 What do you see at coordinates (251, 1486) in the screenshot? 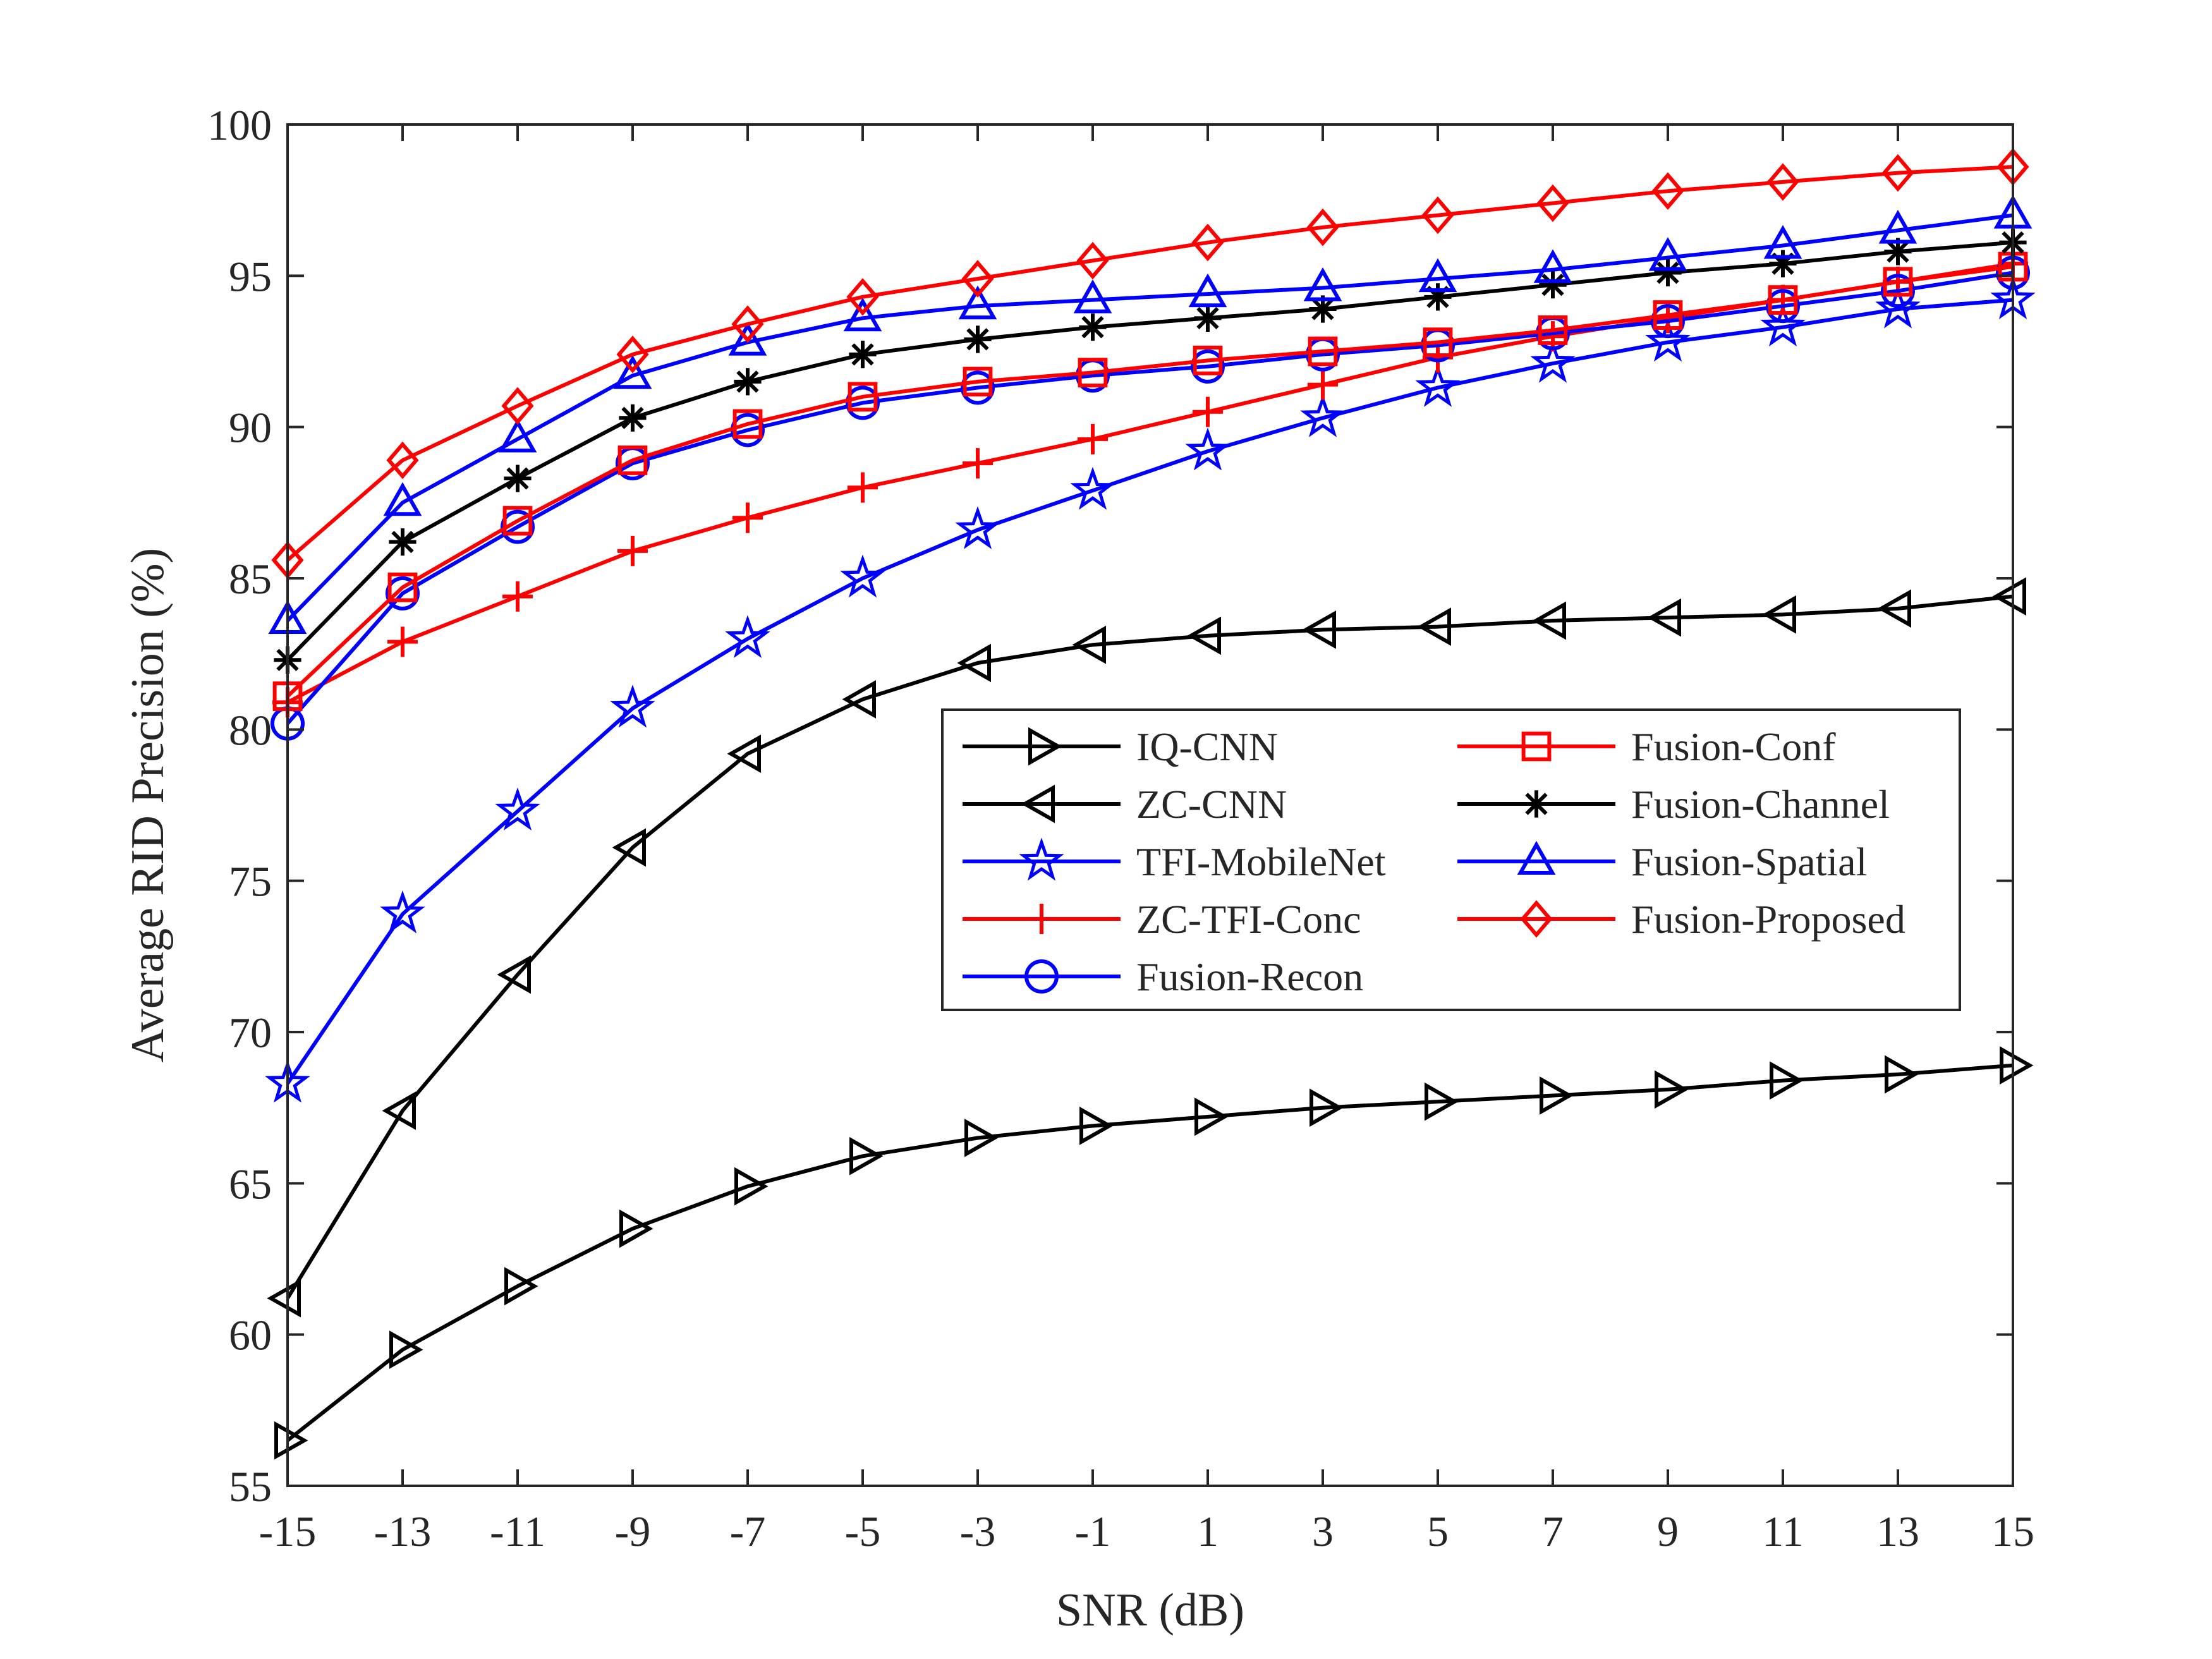
I see `y-tick-label: 55` at bounding box center [251, 1486].